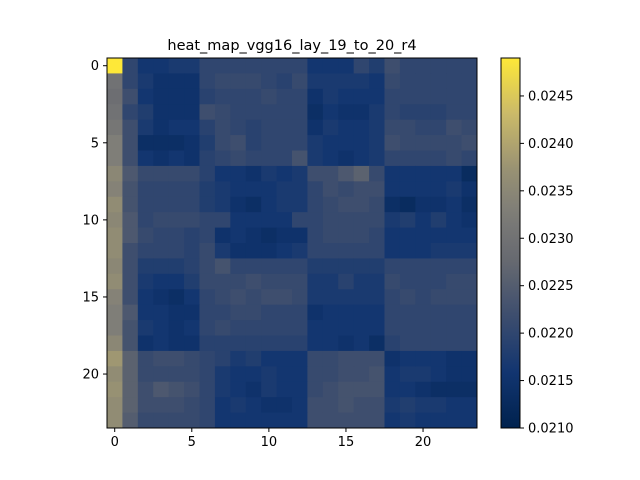  Describe the element at coordinates (510, 243) in the screenshot. I see `colorbar` at that location.